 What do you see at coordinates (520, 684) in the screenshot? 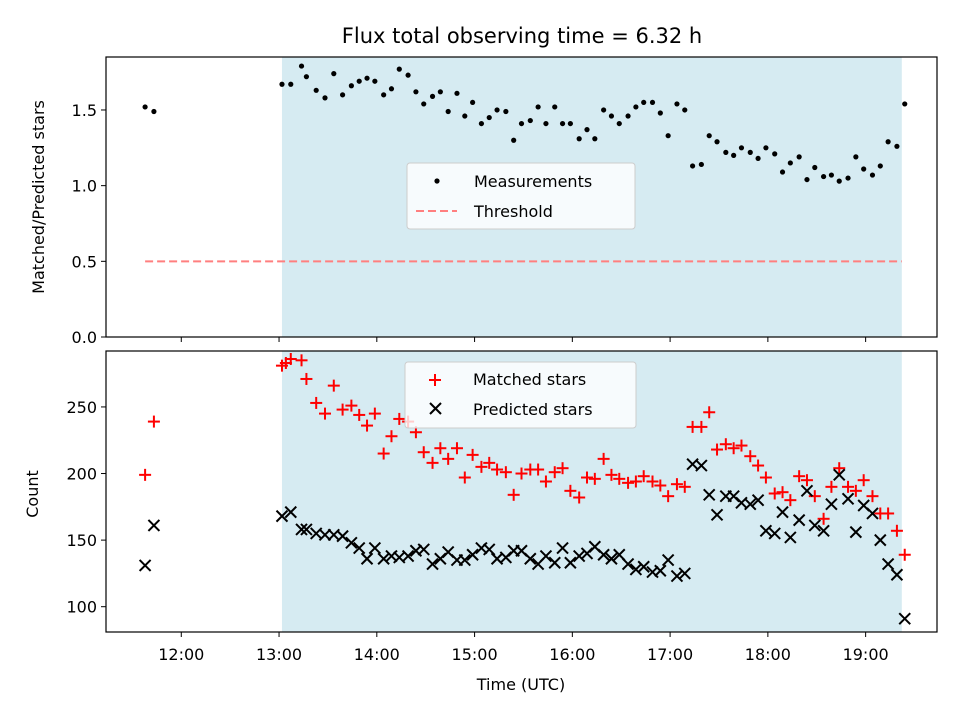
I see `x-axis-label: Time (UTC)` at bounding box center [520, 684].